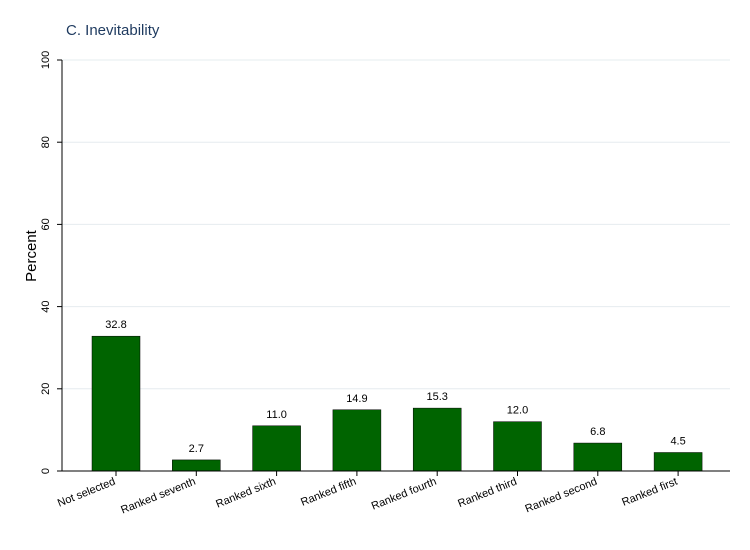 This screenshot has height=550, width=750. What do you see at coordinates (356, 399) in the screenshot?
I see `bar-value-label: 14.9` at bounding box center [356, 399].